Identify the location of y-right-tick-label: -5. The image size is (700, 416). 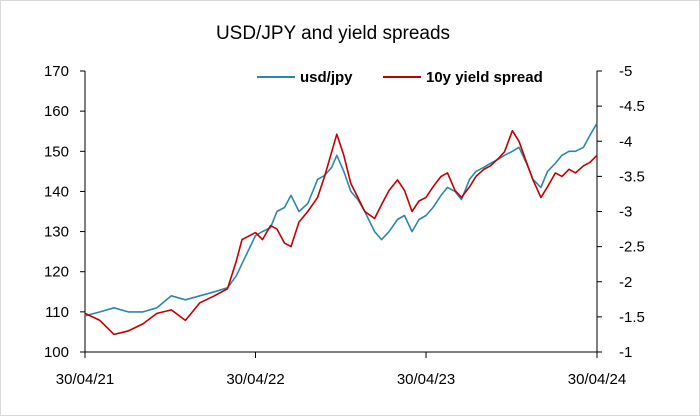
(625, 71).